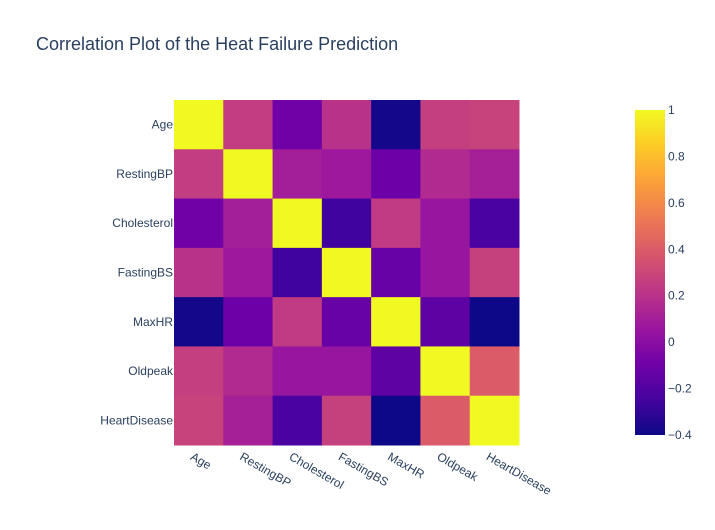  I want to click on y-tick-label: HeartDisease, so click(136, 420).